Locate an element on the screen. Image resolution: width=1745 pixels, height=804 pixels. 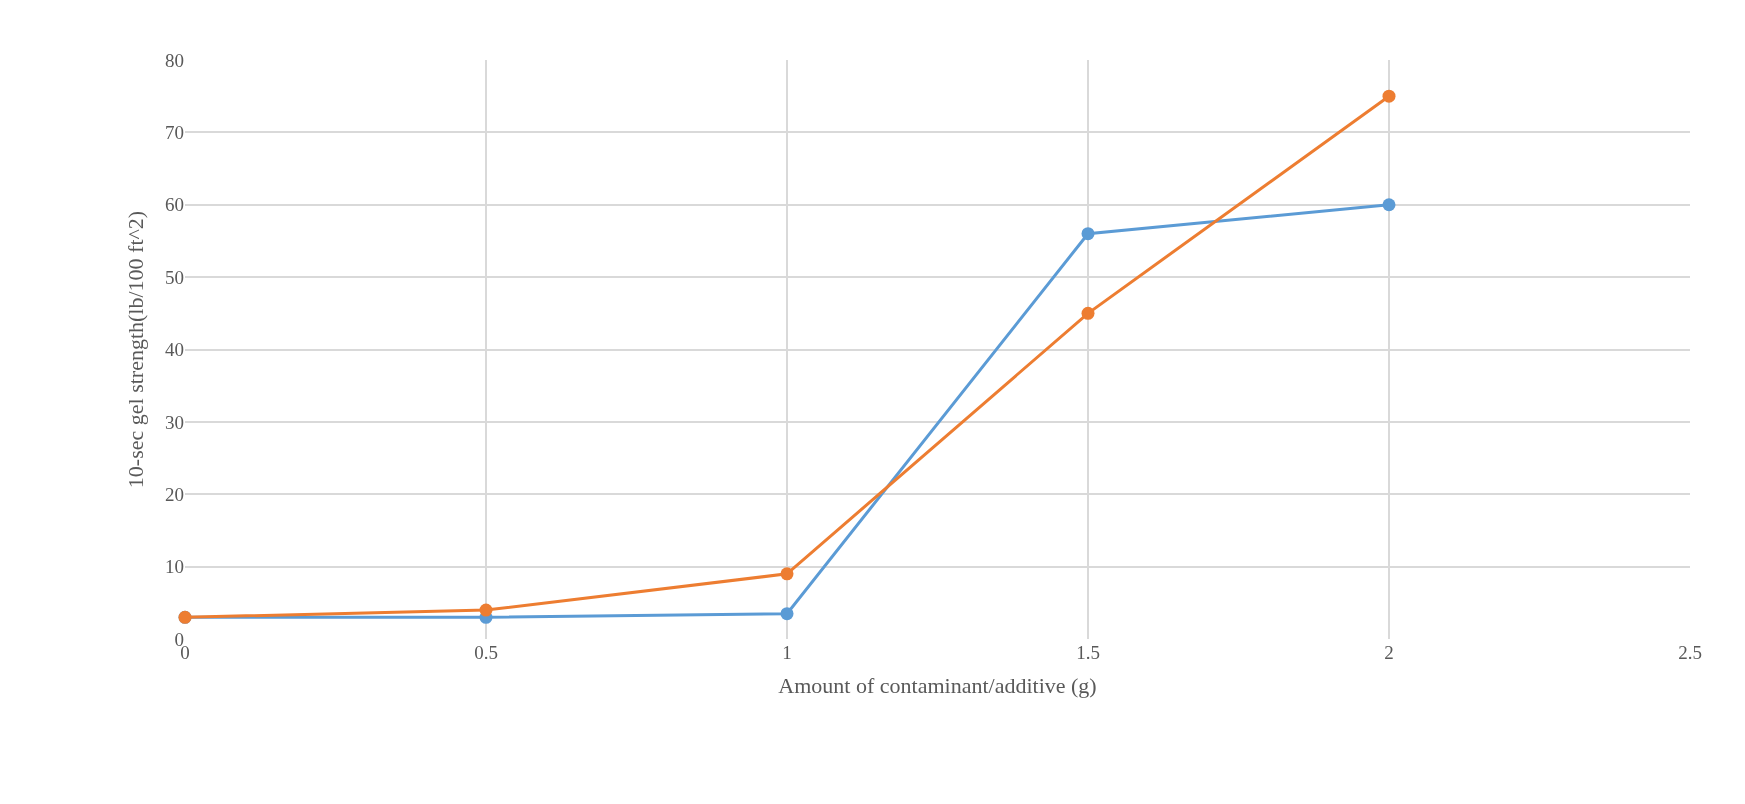
y-tick-label: 20 is located at coordinates (174, 494).